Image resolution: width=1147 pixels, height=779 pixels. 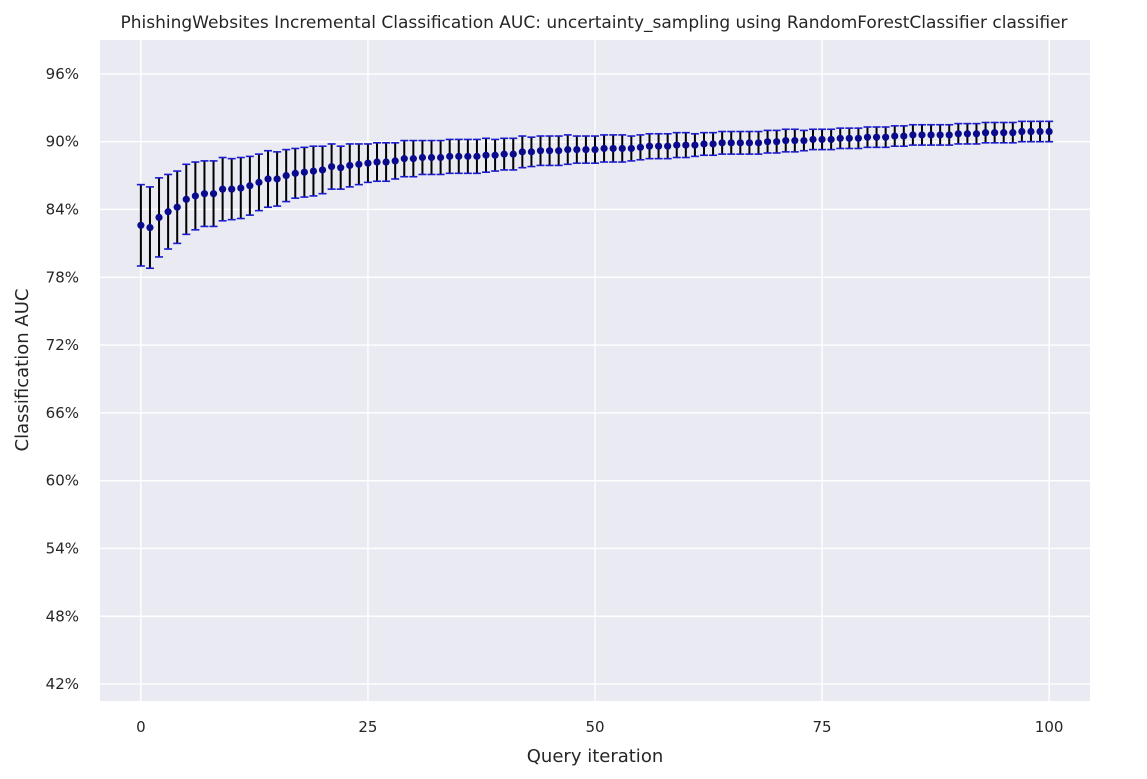 I want to click on x-tick-label: 25, so click(x=367, y=727).